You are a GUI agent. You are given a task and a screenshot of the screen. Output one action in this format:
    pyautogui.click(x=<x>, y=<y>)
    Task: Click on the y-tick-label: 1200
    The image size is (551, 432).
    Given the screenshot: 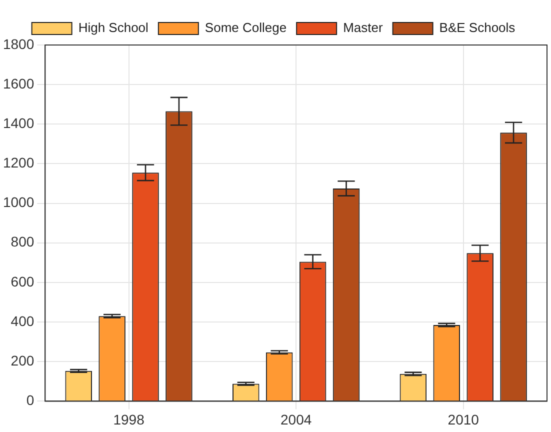 What is the action you would take?
    pyautogui.click(x=18, y=162)
    